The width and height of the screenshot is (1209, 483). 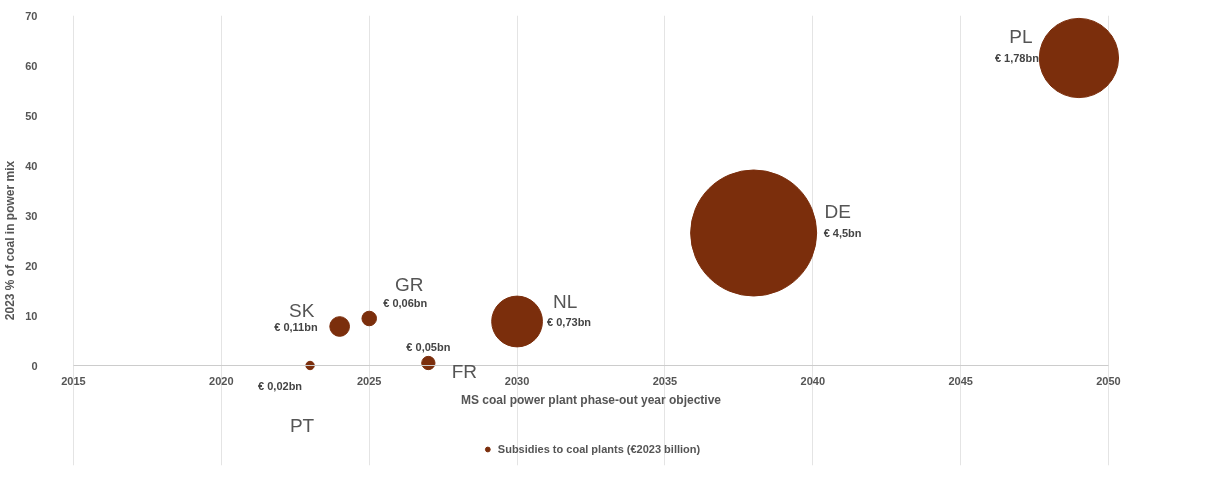 What do you see at coordinates (10, 240) in the screenshot?
I see `y-axis-title: 2023 % of coal in power mix` at bounding box center [10, 240].